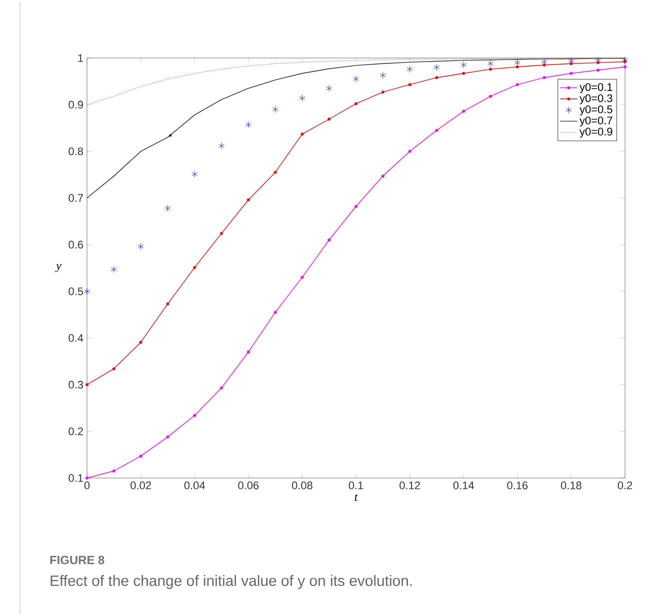  I want to click on x-tick-label: 0.04, so click(194, 486).